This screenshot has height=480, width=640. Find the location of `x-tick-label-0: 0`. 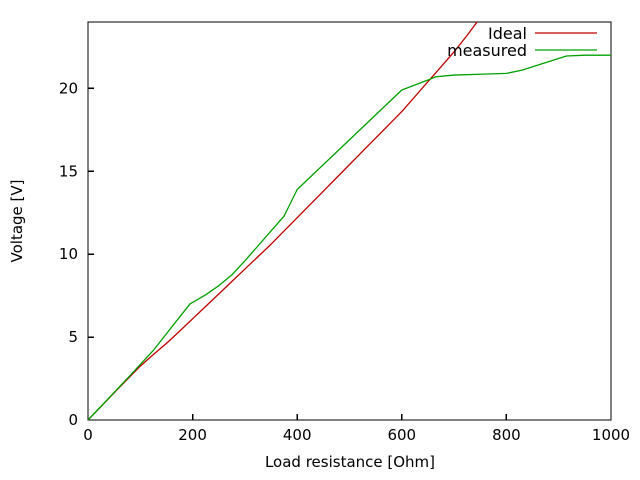

x-tick-label-0: 0 is located at coordinates (88, 435).